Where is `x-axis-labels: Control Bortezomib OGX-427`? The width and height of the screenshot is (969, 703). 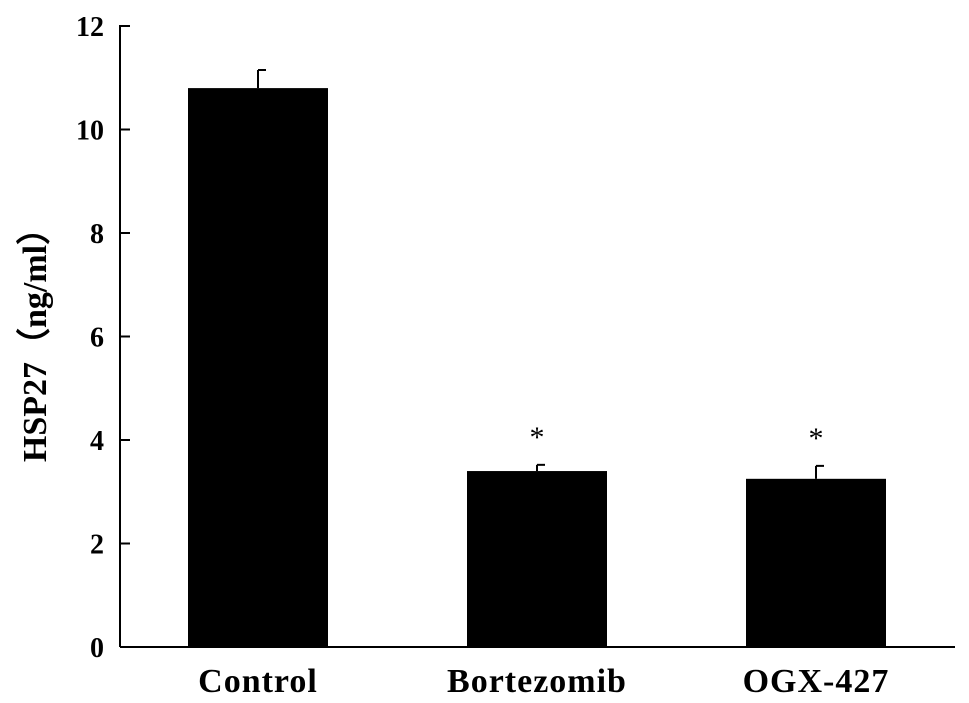 x-axis-labels: Control Bortezomib OGX-427 is located at coordinates (544, 681).